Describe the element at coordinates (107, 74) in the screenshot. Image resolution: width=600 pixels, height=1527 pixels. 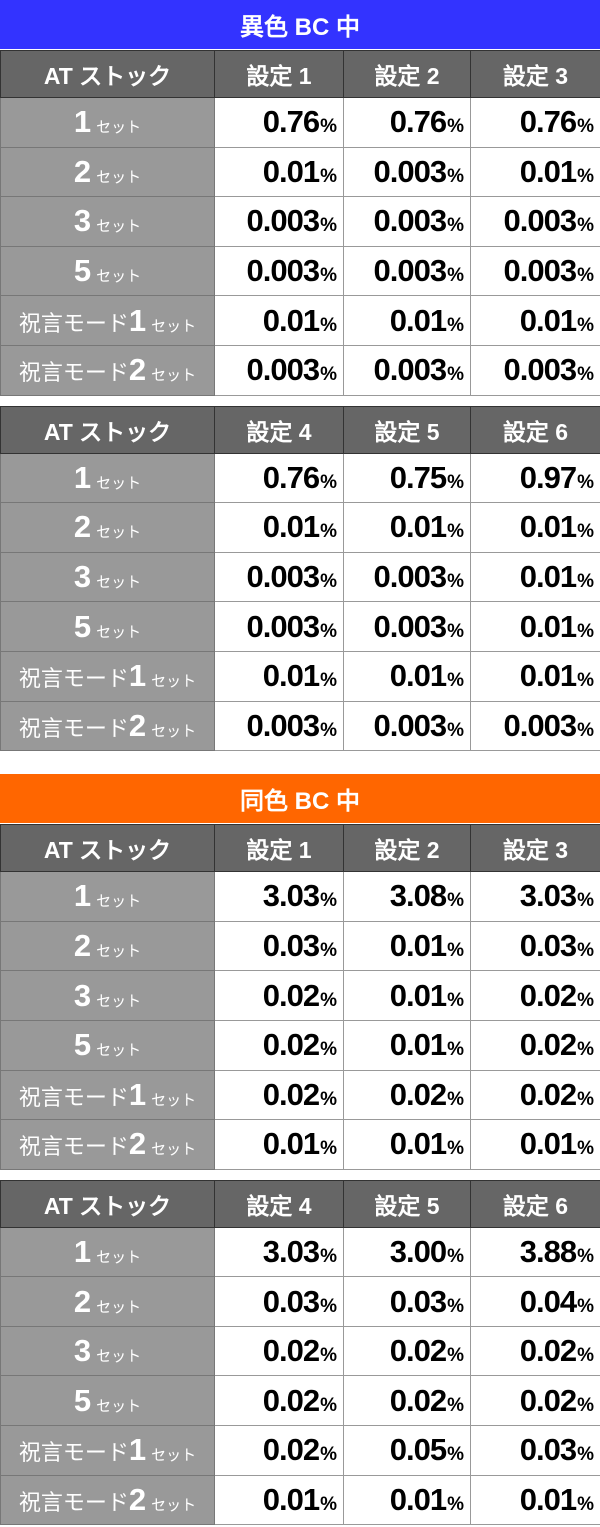
I see `column-header: AT ストック` at that location.